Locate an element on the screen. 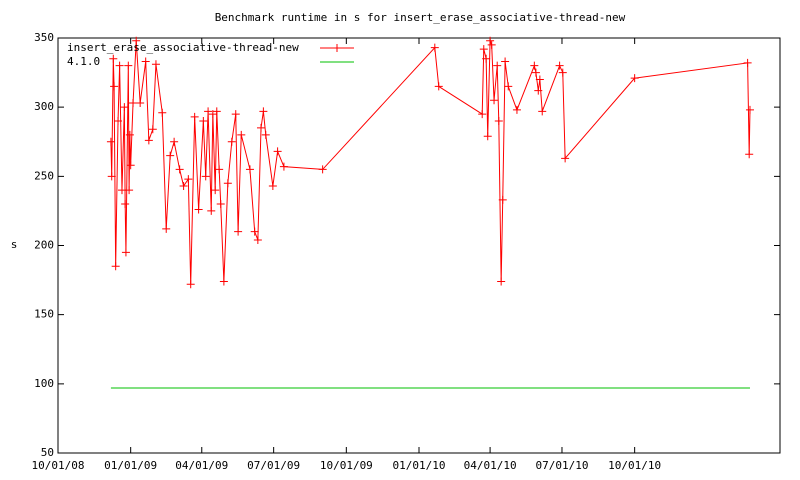 Image resolution: width=800 pixels, height=480 pixels. x-tick-label: 04/01/10 is located at coordinates (490, 465).